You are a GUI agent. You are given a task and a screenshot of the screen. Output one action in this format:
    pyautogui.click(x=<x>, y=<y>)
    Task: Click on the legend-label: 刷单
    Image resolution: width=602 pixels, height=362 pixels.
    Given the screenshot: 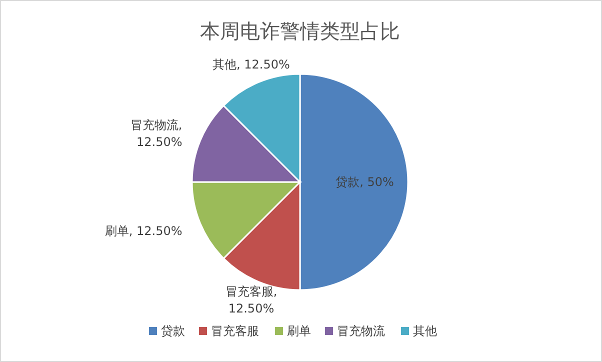 What is the action you would take?
    pyautogui.click(x=299, y=331)
    